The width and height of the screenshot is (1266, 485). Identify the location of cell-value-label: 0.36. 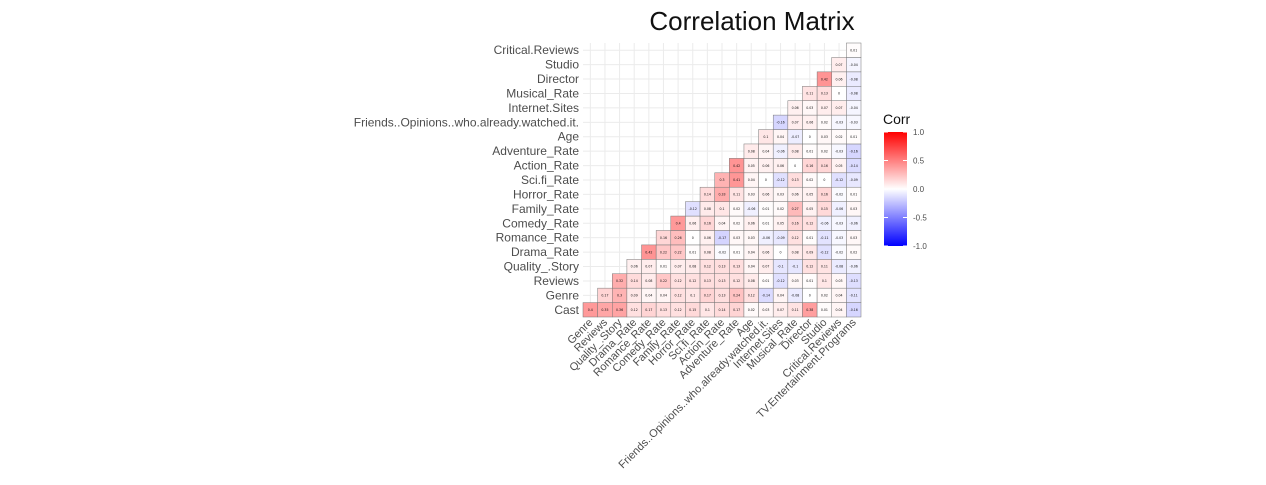
(619, 310).